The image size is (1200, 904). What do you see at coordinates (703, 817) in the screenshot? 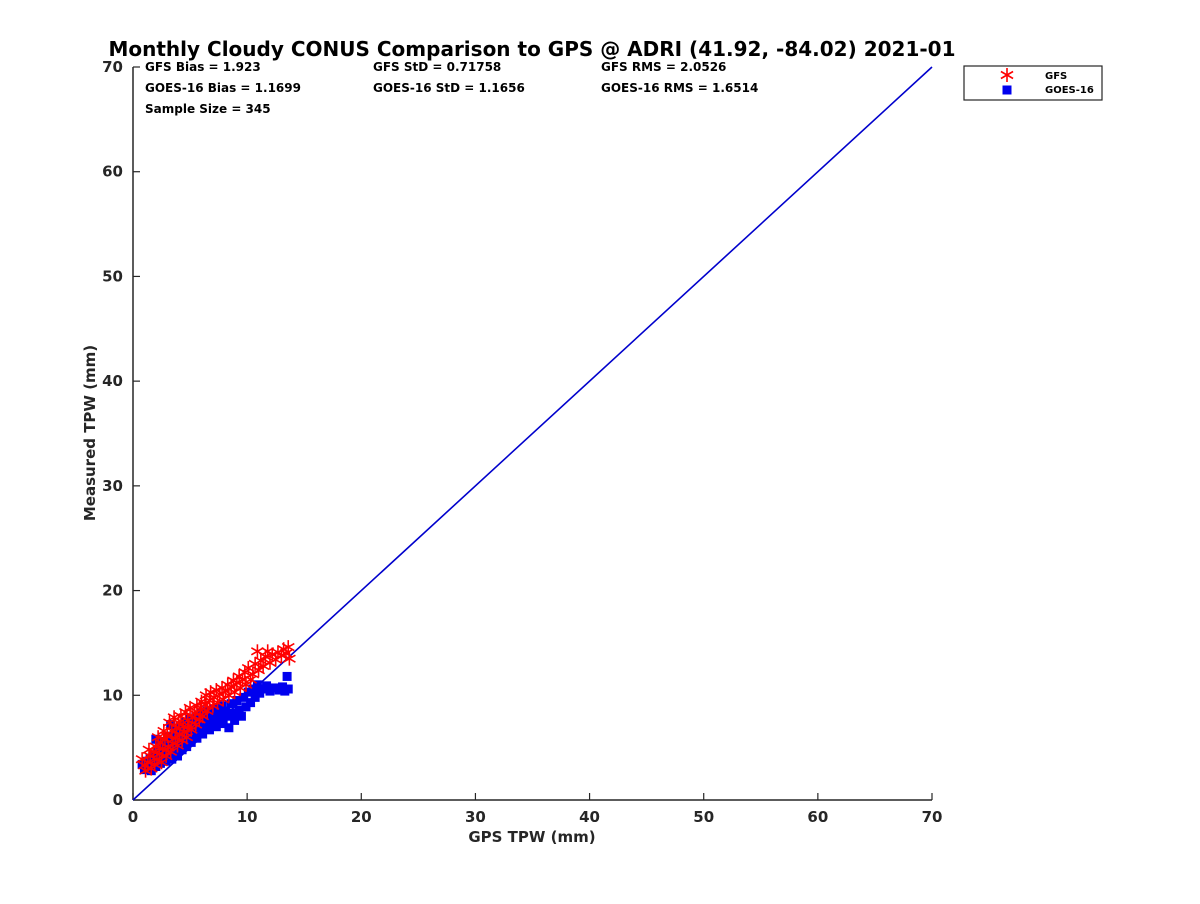
I see `x-tick-label: 50` at bounding box center [703, 817].